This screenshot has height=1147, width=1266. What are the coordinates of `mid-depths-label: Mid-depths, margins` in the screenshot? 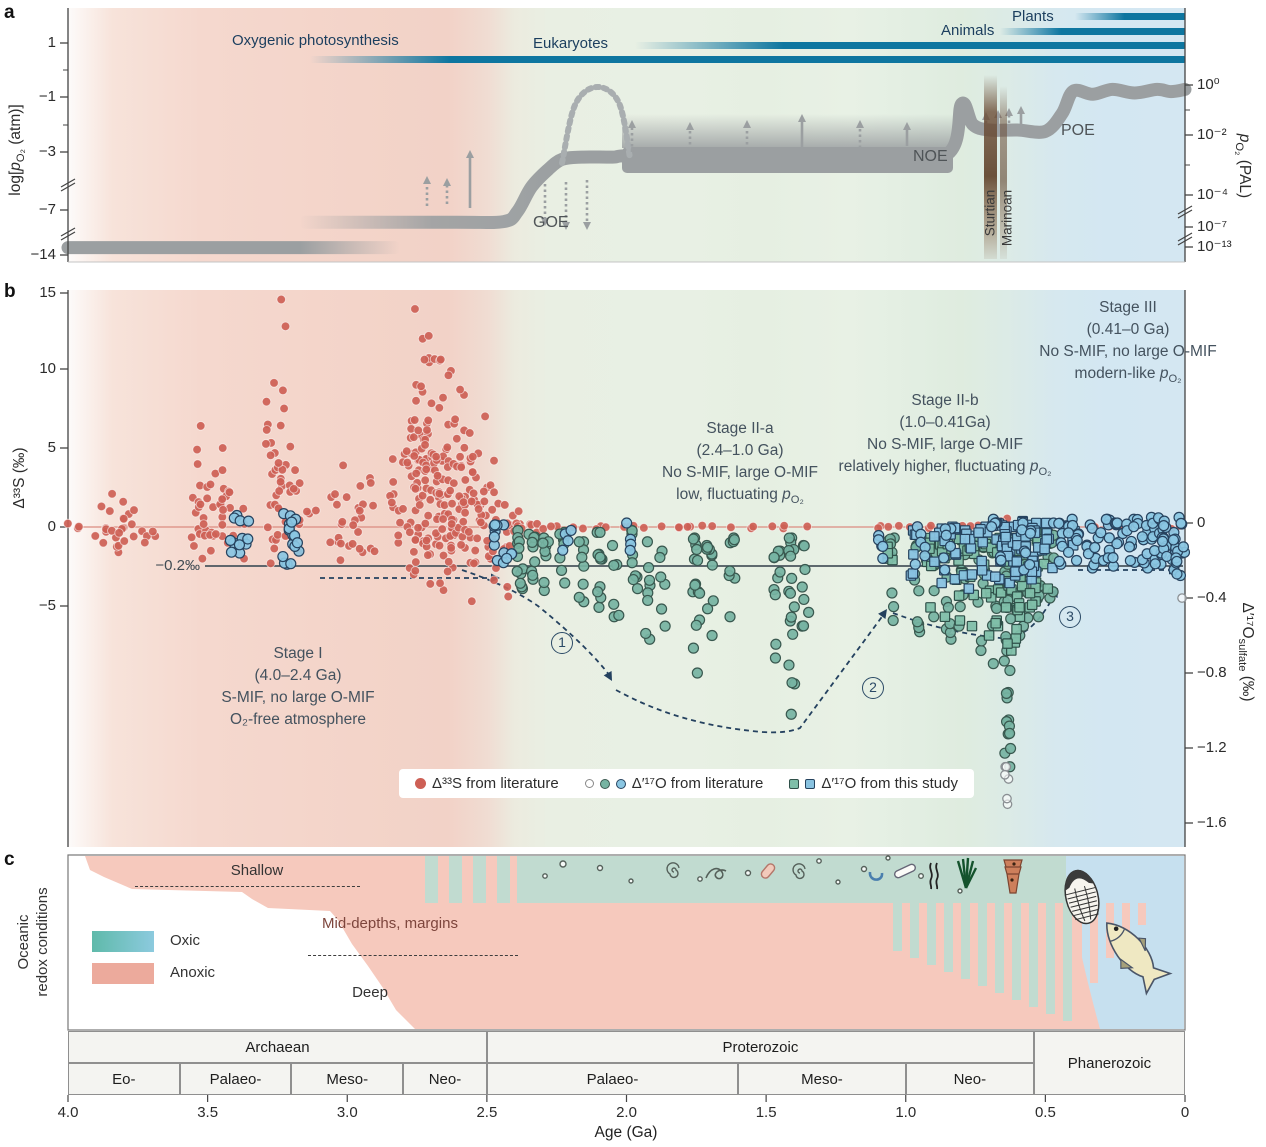 It's located at (390, 923).